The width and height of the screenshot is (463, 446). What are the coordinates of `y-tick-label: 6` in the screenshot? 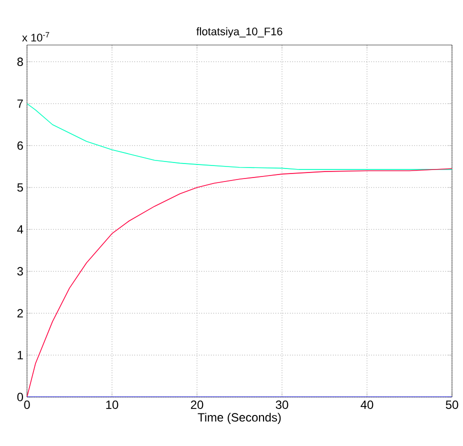 It's located at (20, 145).